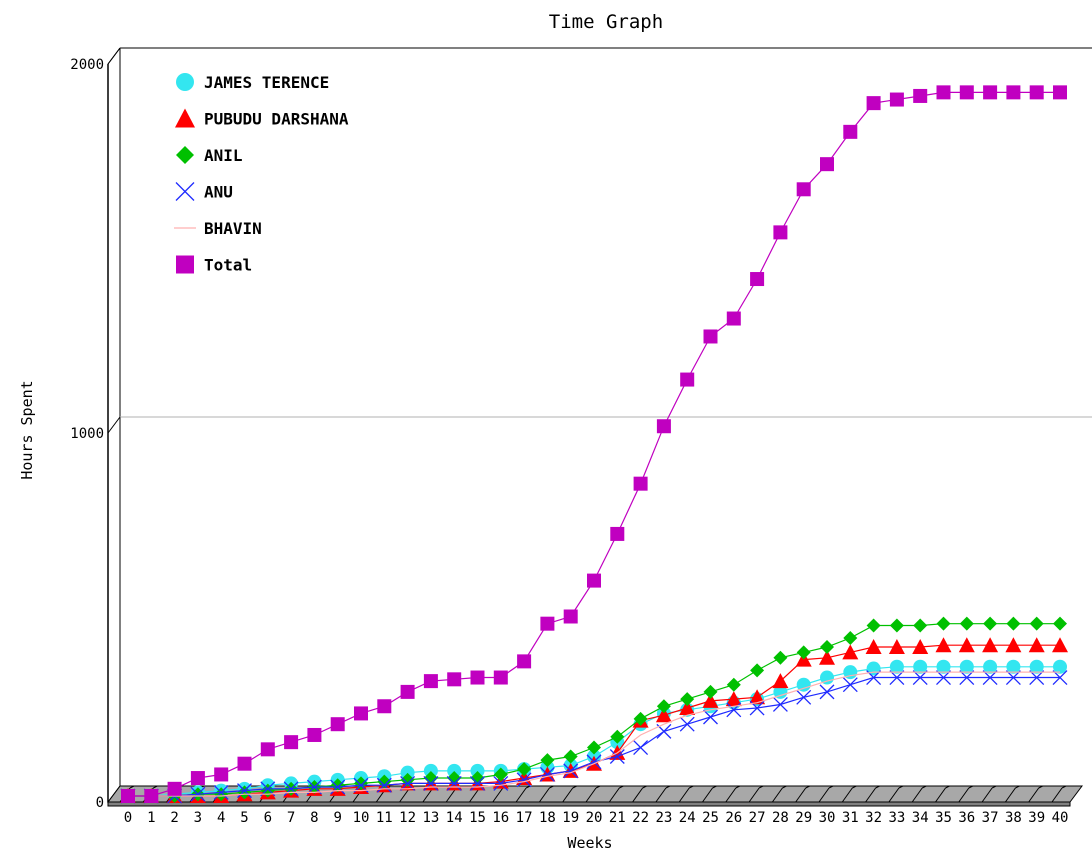  What do you see at coordinates (291, 818) in the screenshot?
I see `x-tick-label: 7` at bounding box center [291, 818].